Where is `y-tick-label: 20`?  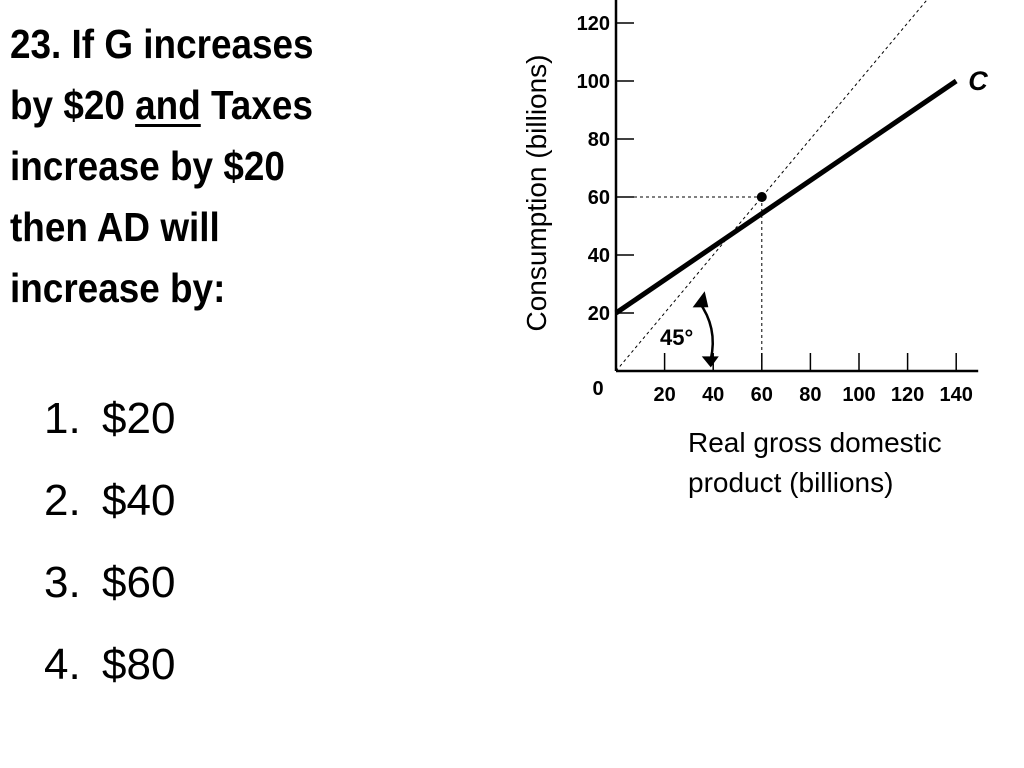 y-tick-label: 20 is located at coordinates (599, 314).